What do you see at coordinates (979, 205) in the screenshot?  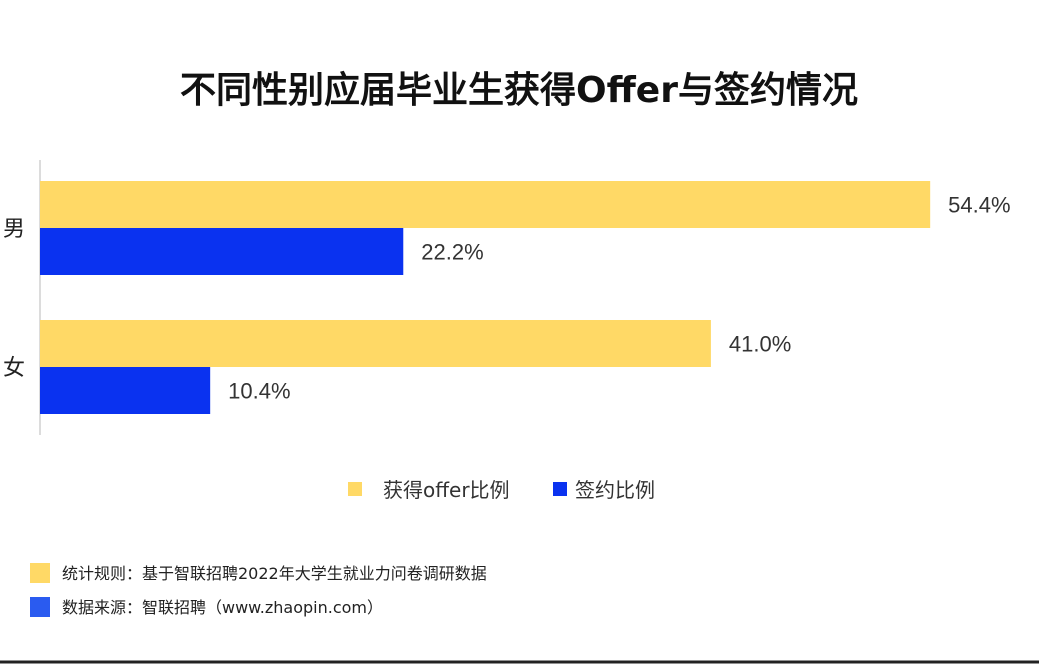 I see `data-label: 54.4%` at bounding box center [979, 205].